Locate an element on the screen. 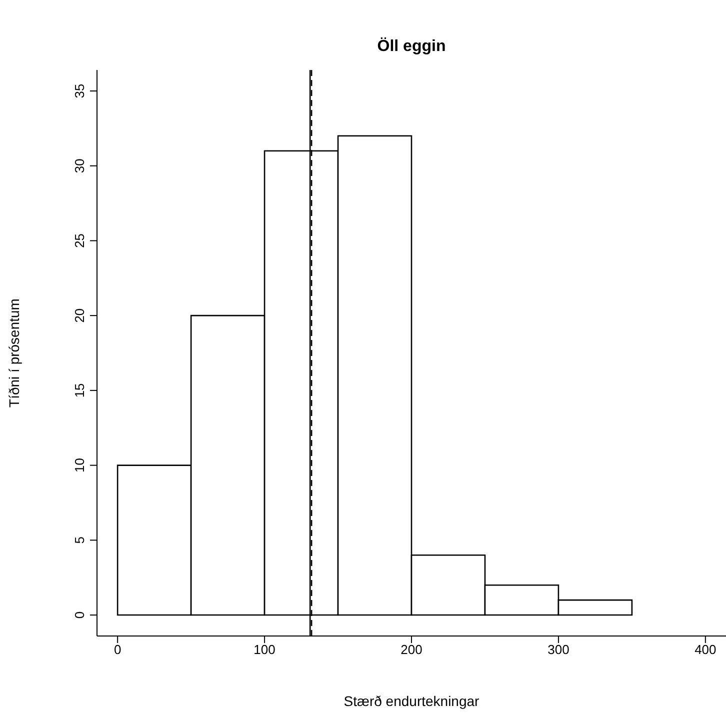  x-tick-label: 400 is located at coordinates (705, 650).